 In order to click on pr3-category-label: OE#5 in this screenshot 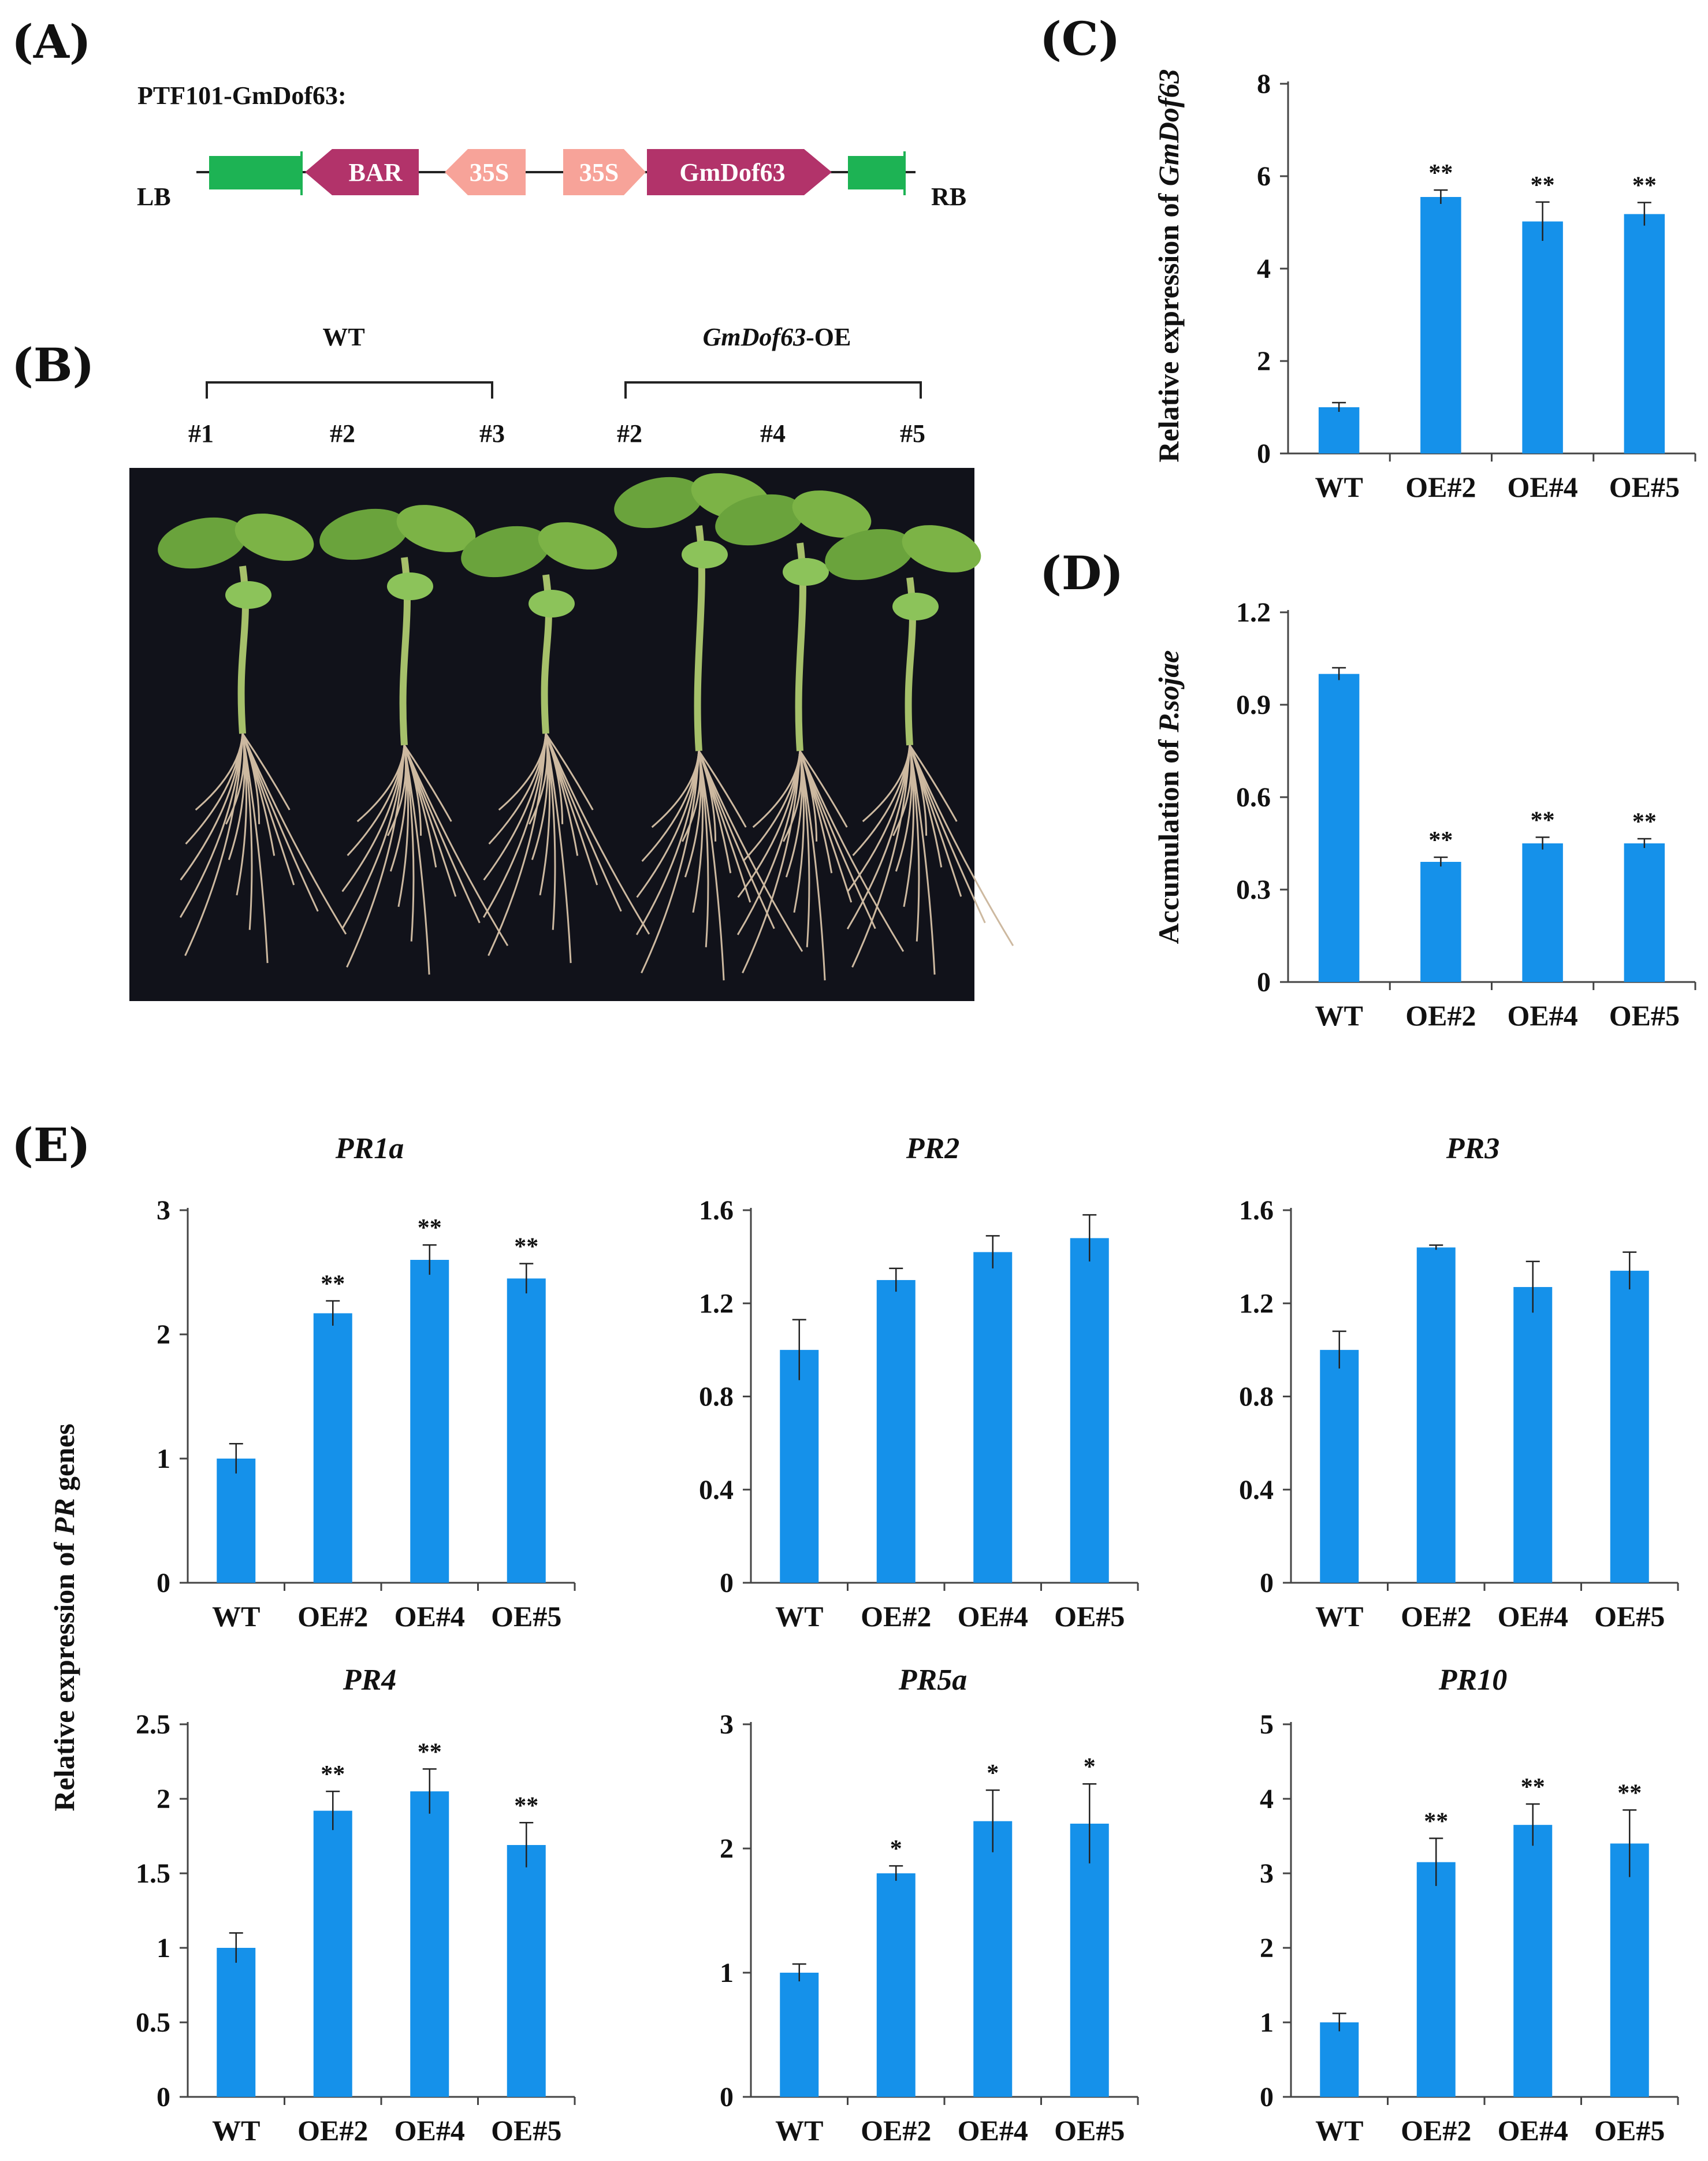, I will do `click(1629, 1616)`.